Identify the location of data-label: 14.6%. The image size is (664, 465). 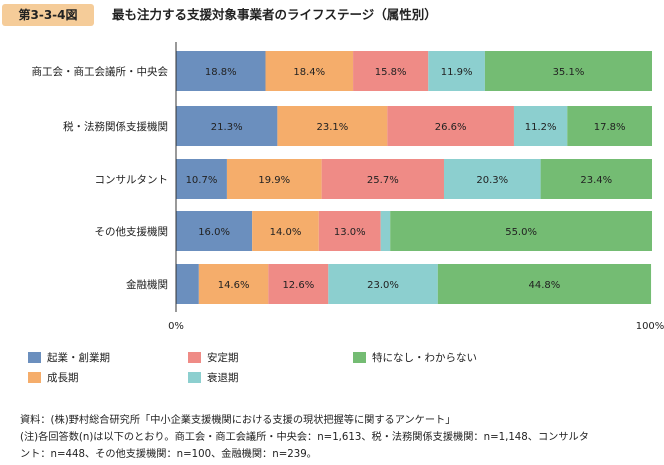
(234, 285).